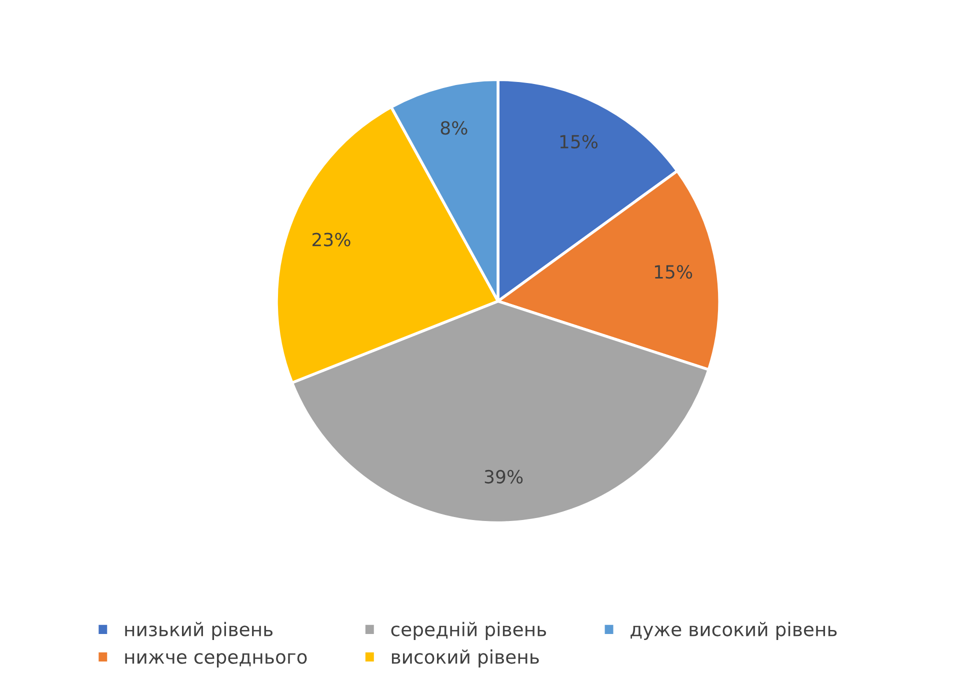  I want to click on data-label: 39%, so click(503, 477).